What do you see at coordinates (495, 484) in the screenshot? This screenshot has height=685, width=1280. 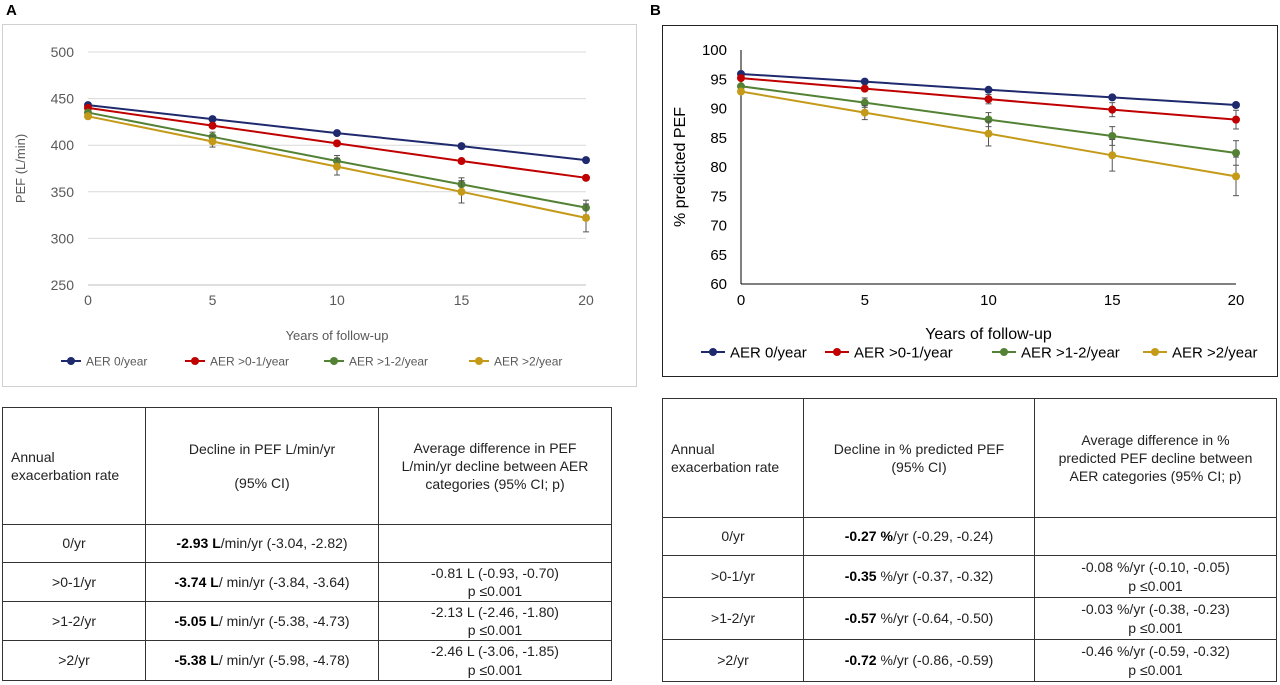 I see `header-line: categories (95% CI; p)` at bounding box center [495, 484].